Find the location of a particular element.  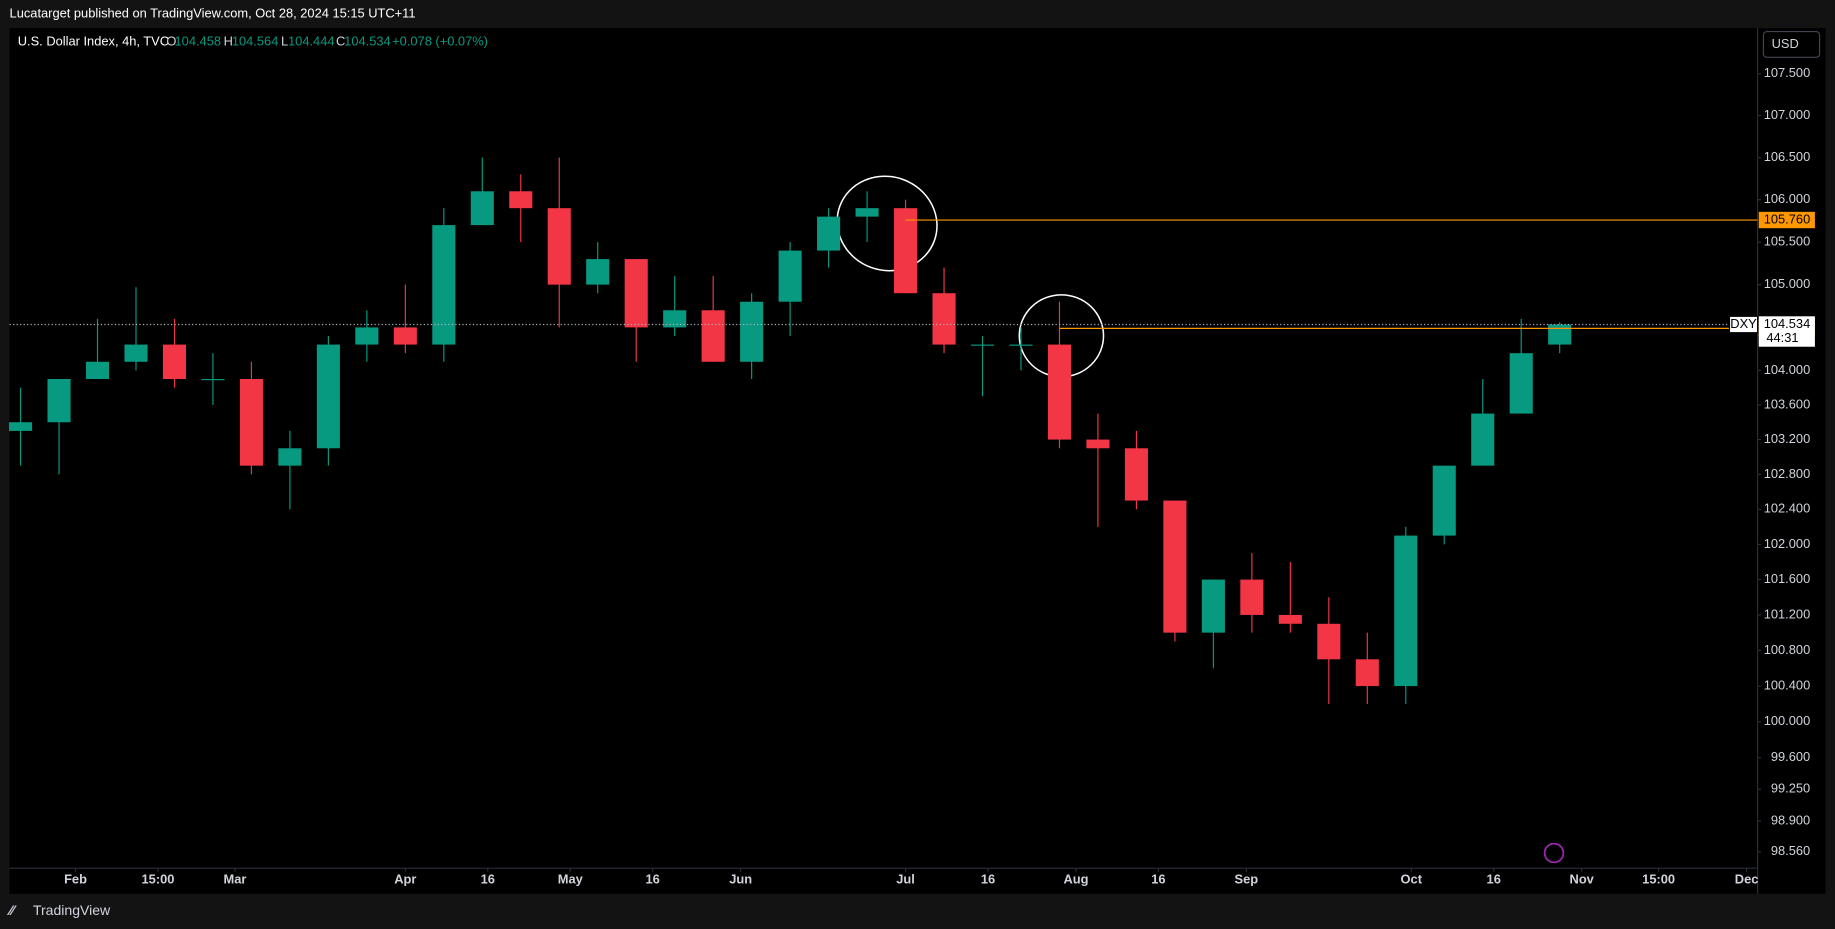

last-price-label: 104.534 is located at coordinates (1787, 323).